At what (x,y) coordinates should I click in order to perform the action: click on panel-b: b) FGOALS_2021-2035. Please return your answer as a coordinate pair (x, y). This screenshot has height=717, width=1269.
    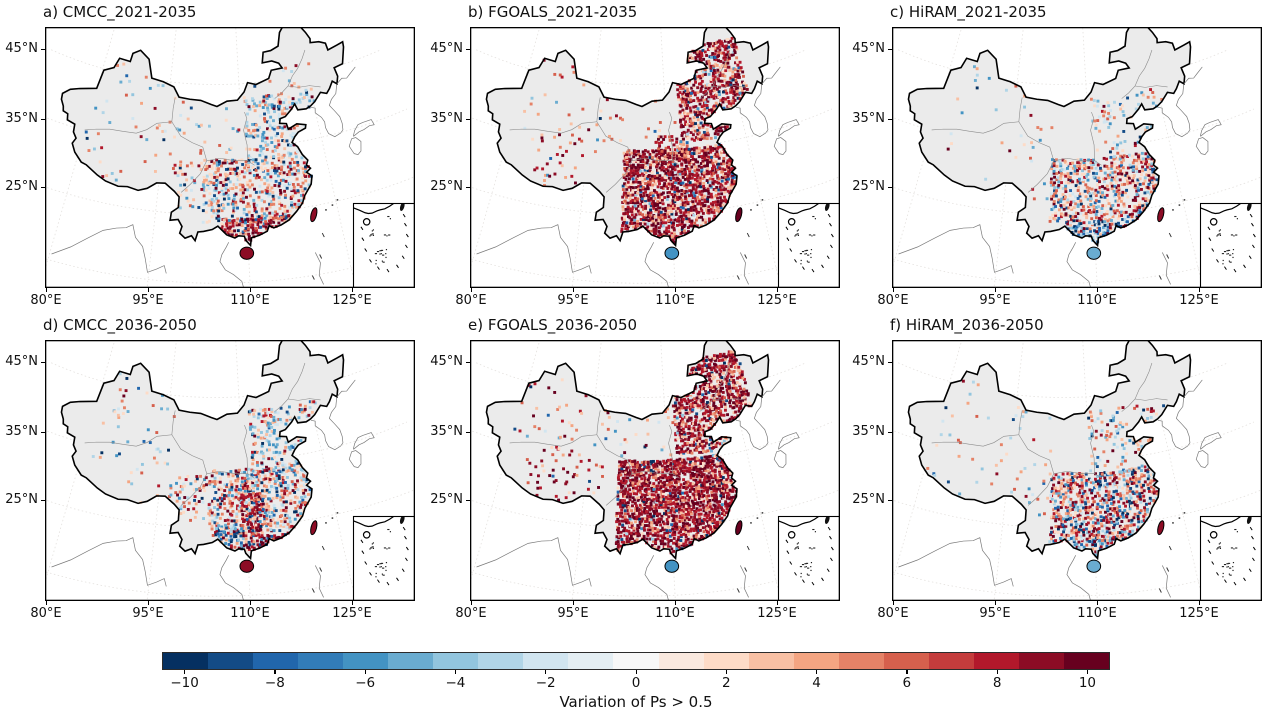
    Looking at the image, I should click on (654, 145).